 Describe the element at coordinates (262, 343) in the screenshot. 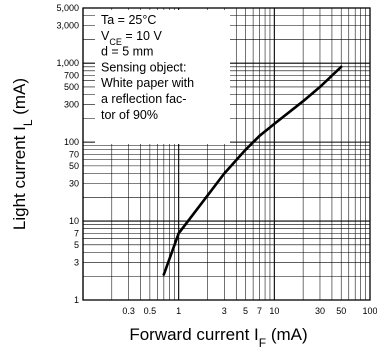

I see `x-axis-label-sub: F` at that location.